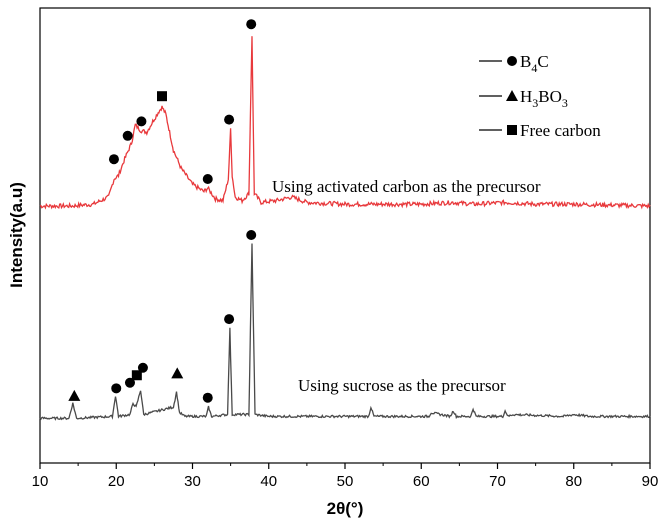  Describe the element at coordinates (345, 481) in the screenshot. I see `x-tick-label: 50` at that location.